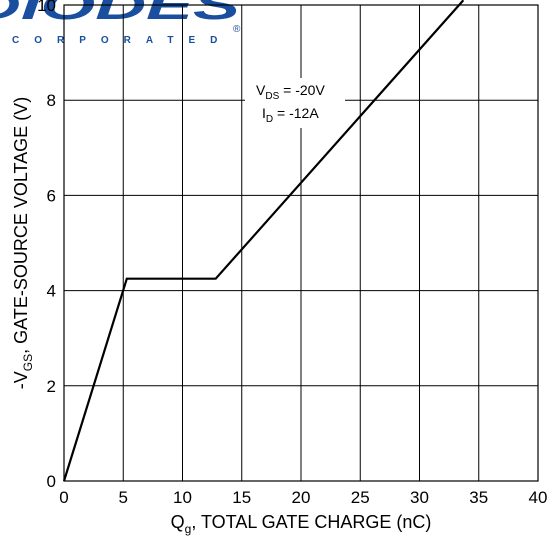 The image size is (552, 537). I want to click on vds-condition: VDS = -20V, so click(290, 92).